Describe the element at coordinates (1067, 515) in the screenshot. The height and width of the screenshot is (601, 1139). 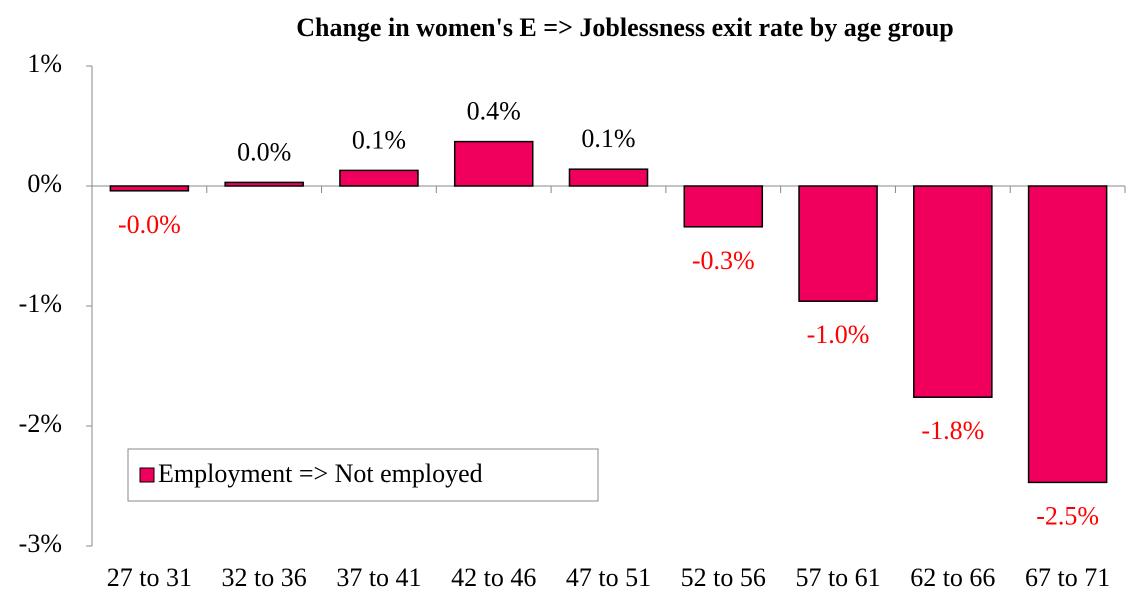
I see `value-label: -2.5%` at that location.